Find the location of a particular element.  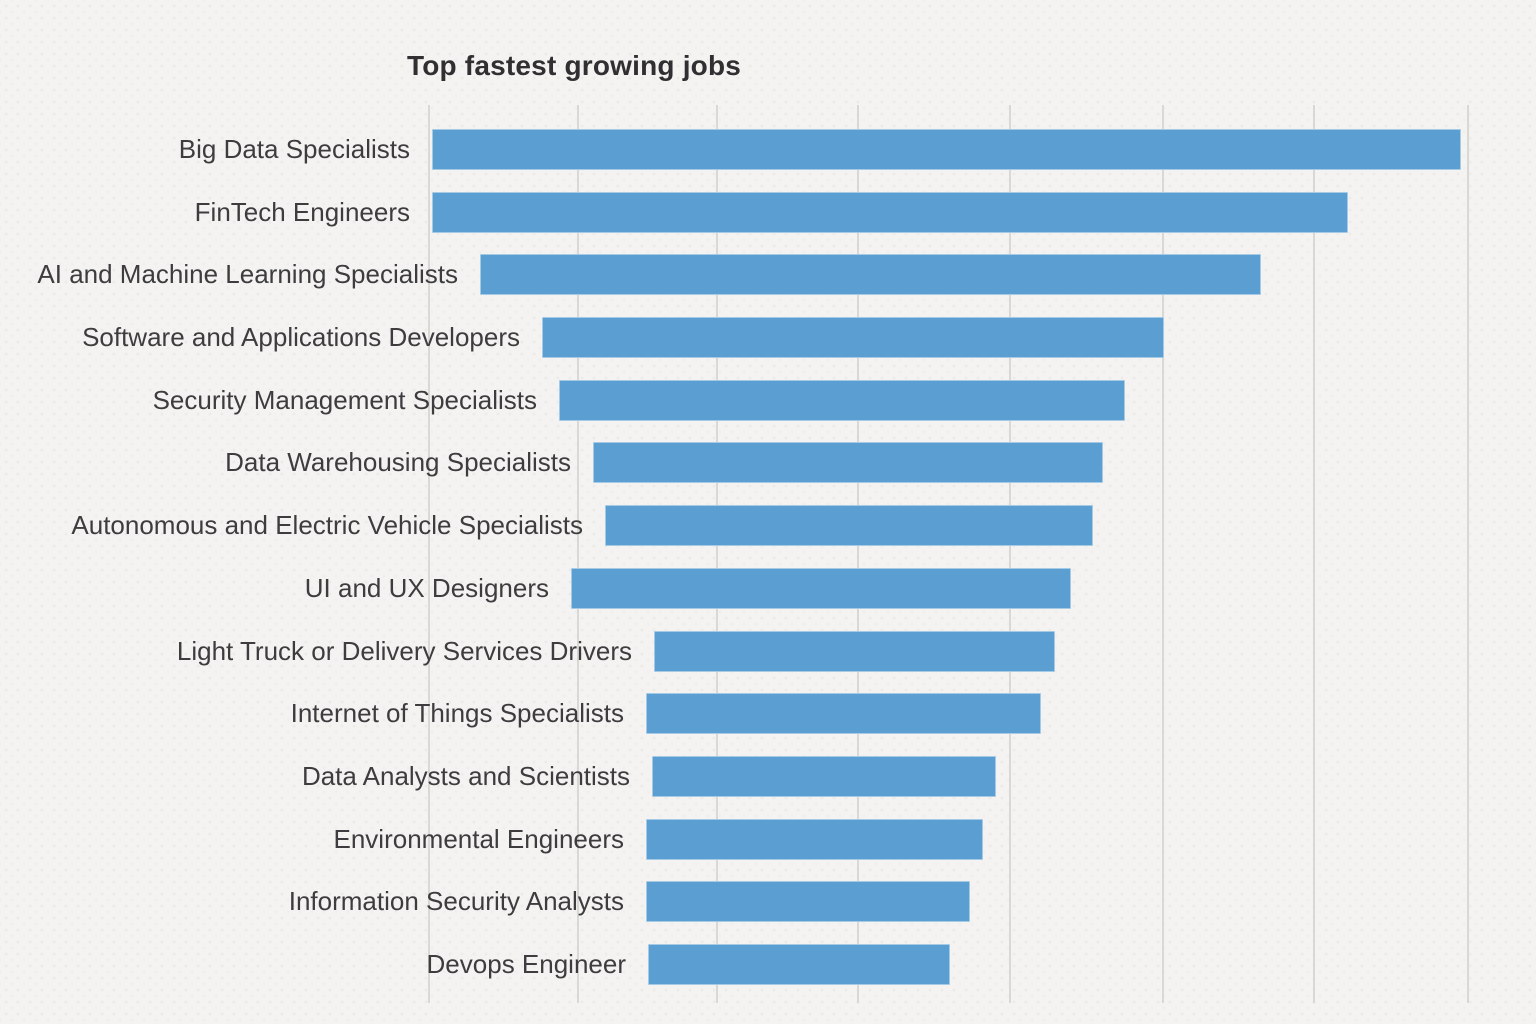

category-label-big-data-specialists: Big Data Specialists is located at coordinates (294, 148).